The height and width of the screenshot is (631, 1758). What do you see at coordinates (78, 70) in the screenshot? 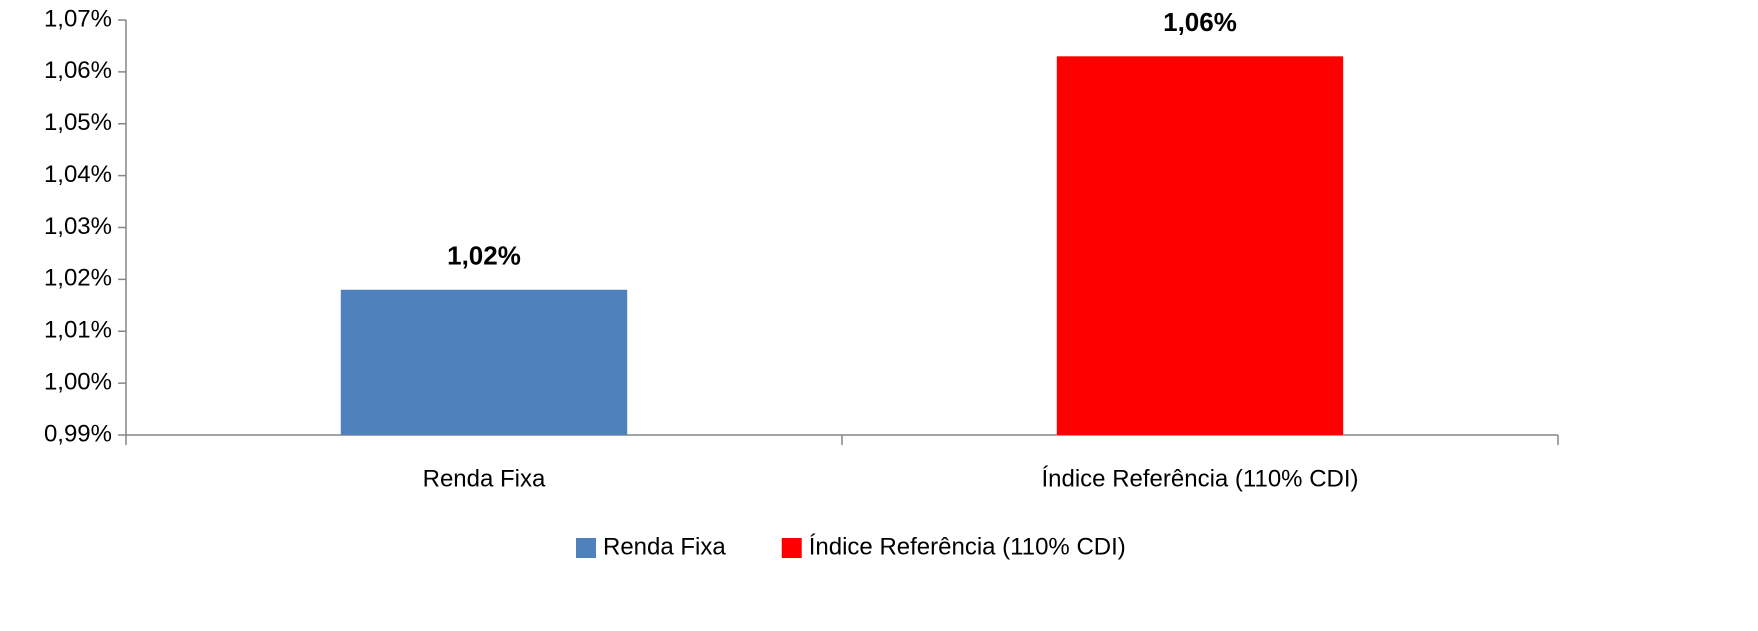
I see `y-tick-label: 1,06%` at bounding box center [78, 70].